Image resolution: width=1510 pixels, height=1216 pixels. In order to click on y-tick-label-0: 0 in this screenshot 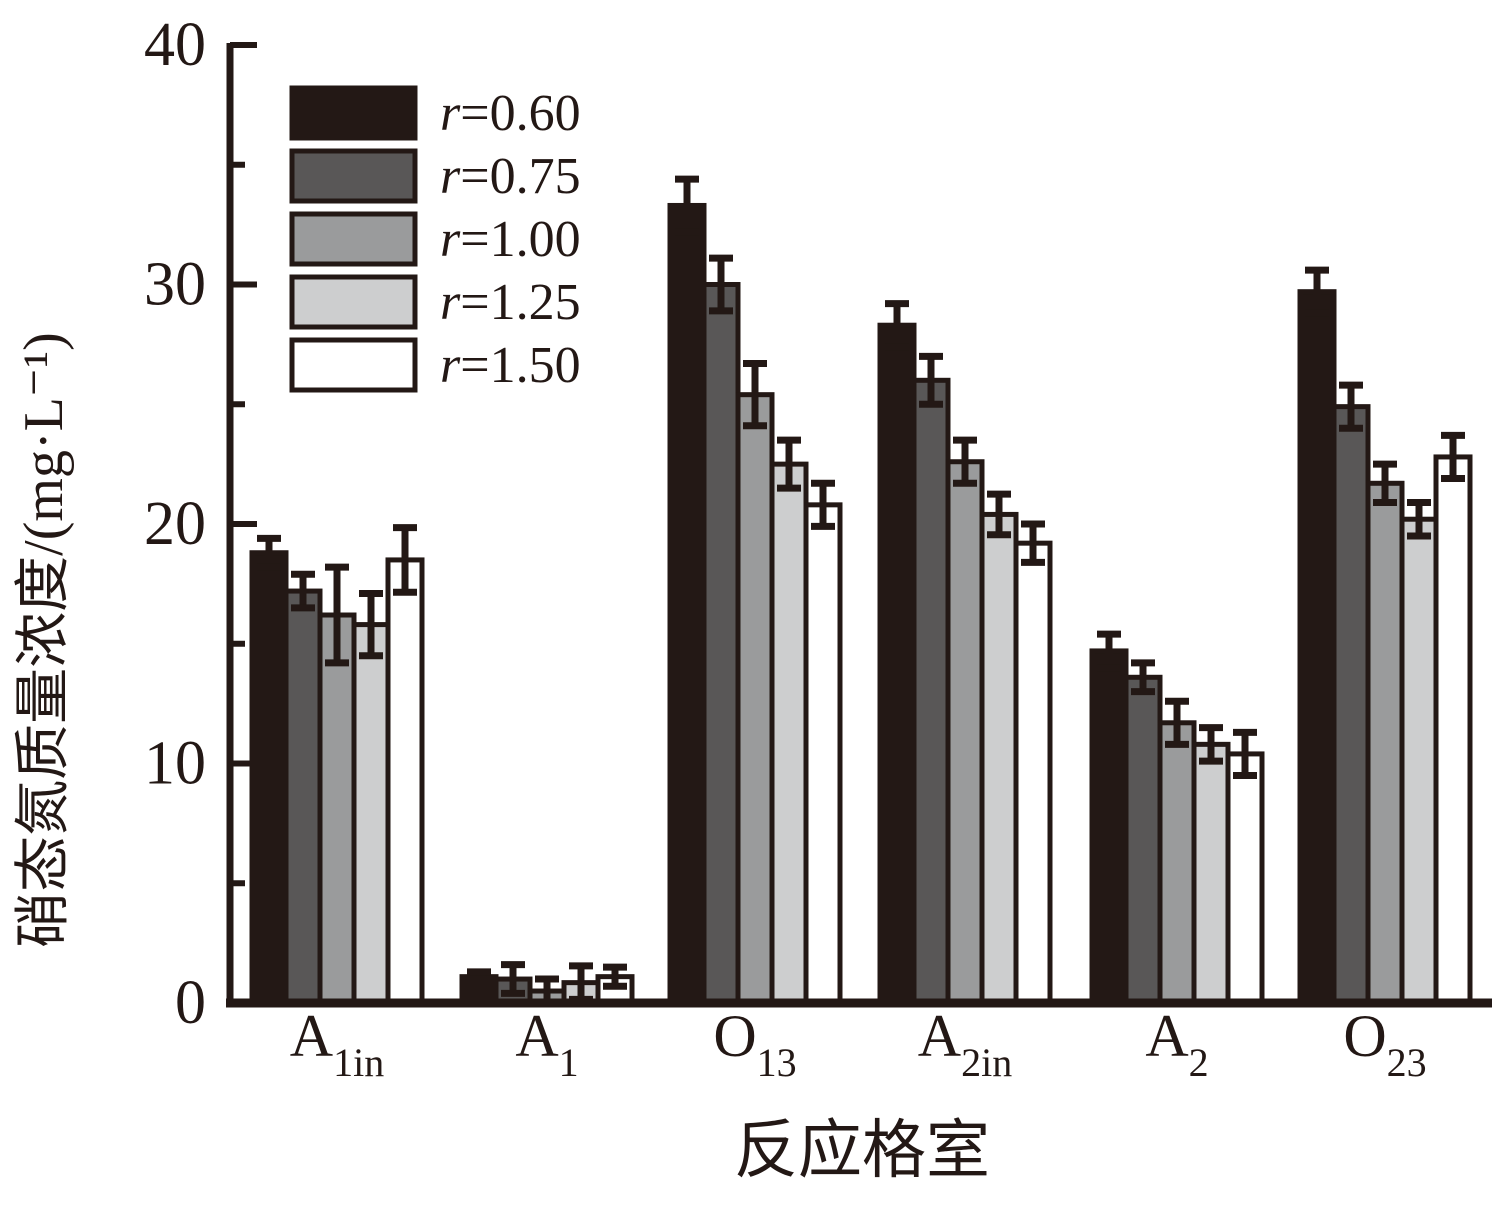, I will do `click(190, 1003)`.